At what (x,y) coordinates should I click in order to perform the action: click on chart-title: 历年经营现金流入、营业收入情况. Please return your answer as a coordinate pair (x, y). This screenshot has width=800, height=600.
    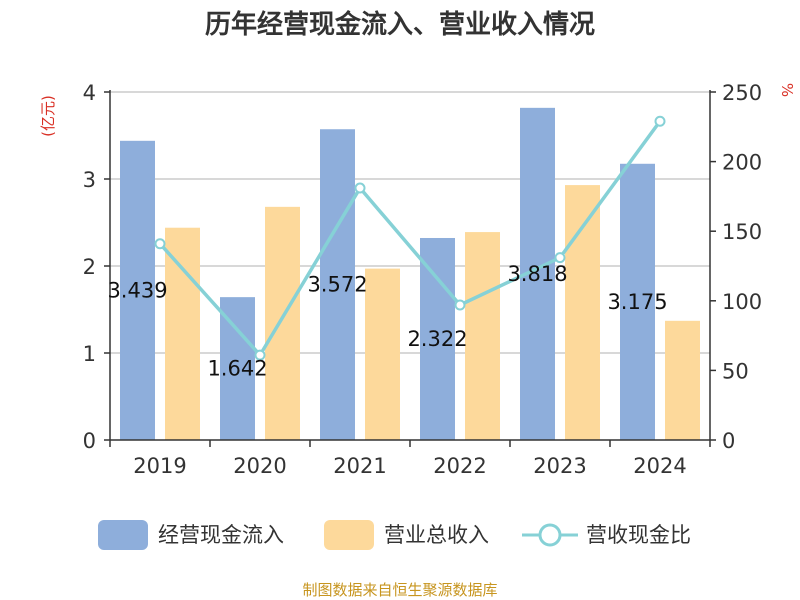
    Looking at the image, I should click on (400, 24).